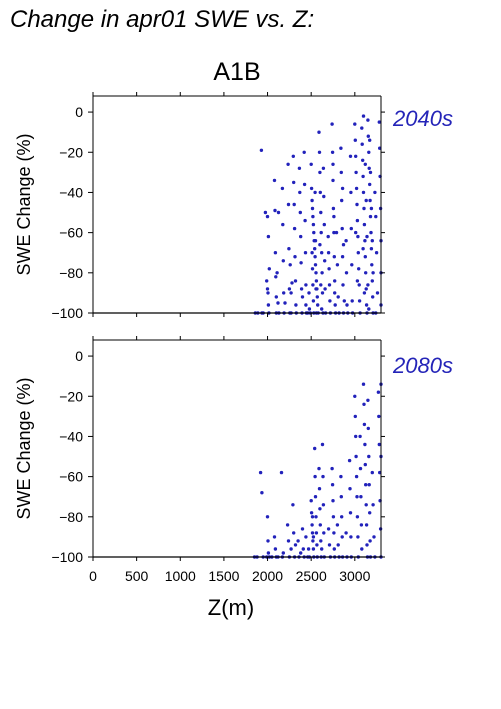 The height and width of the screenshot is (709, 501). What do you see at coordinates (267, 576) in the screenshot?
I see `x-tick-label: 2000` at bounding box center [267, 576].